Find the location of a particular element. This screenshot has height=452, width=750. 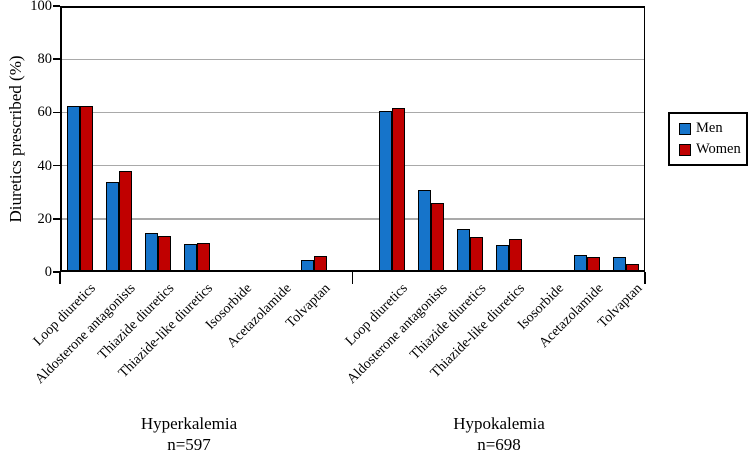

bar-hypokalemia-loop-diuretics-women is located at coordinates (398, 190).